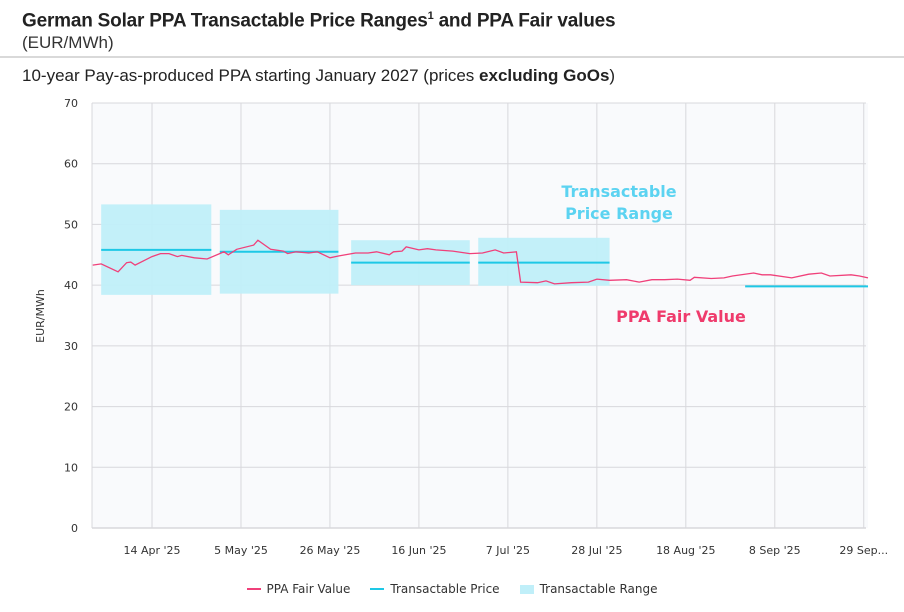 The image size is (904, 612). What do you see at coordinates (241, 550) in the screenshot?
I see `x-tick-label: 5 May '25` at bounding box center [241, 550].